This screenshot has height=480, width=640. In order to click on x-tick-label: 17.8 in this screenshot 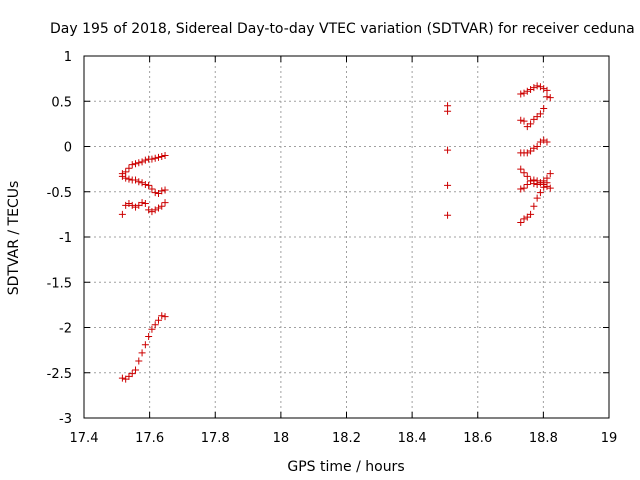, I will do `click(215, 438)`.